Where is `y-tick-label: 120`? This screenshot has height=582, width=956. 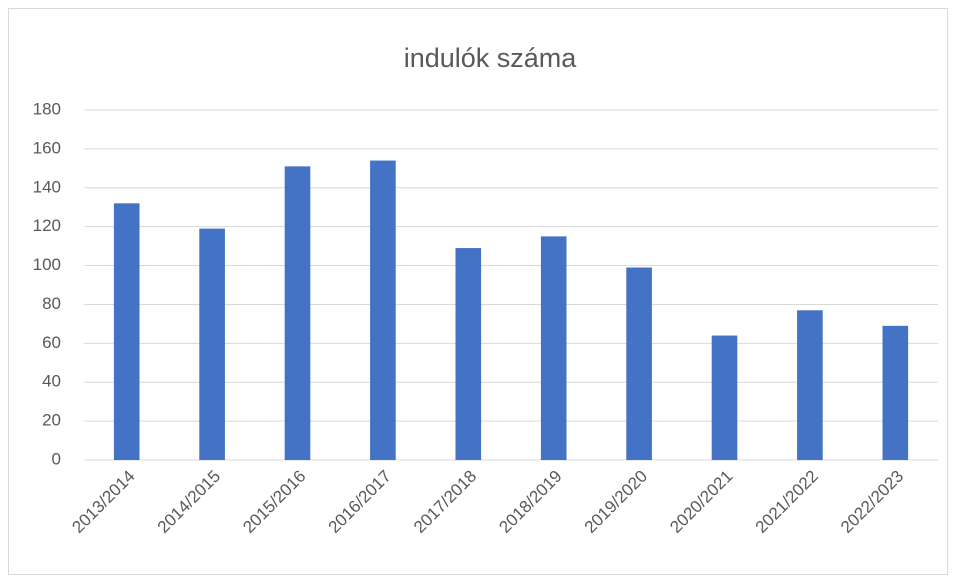
y-tick-label: 120 is located at coordinates (47, 225).